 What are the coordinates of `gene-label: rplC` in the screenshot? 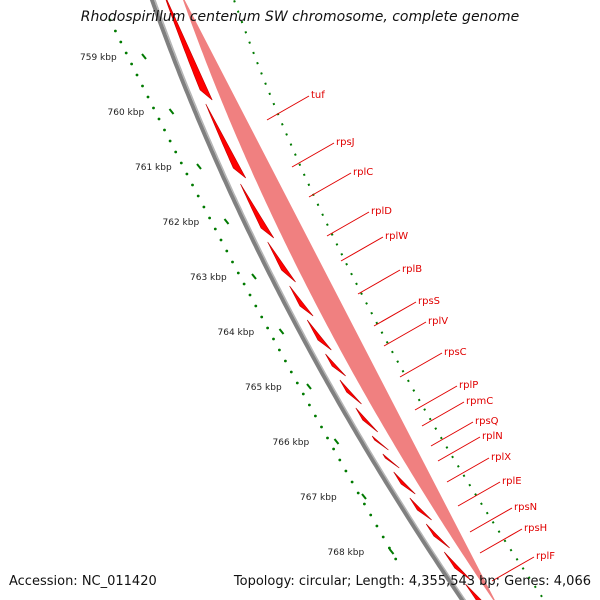 It's located at (363, 172).